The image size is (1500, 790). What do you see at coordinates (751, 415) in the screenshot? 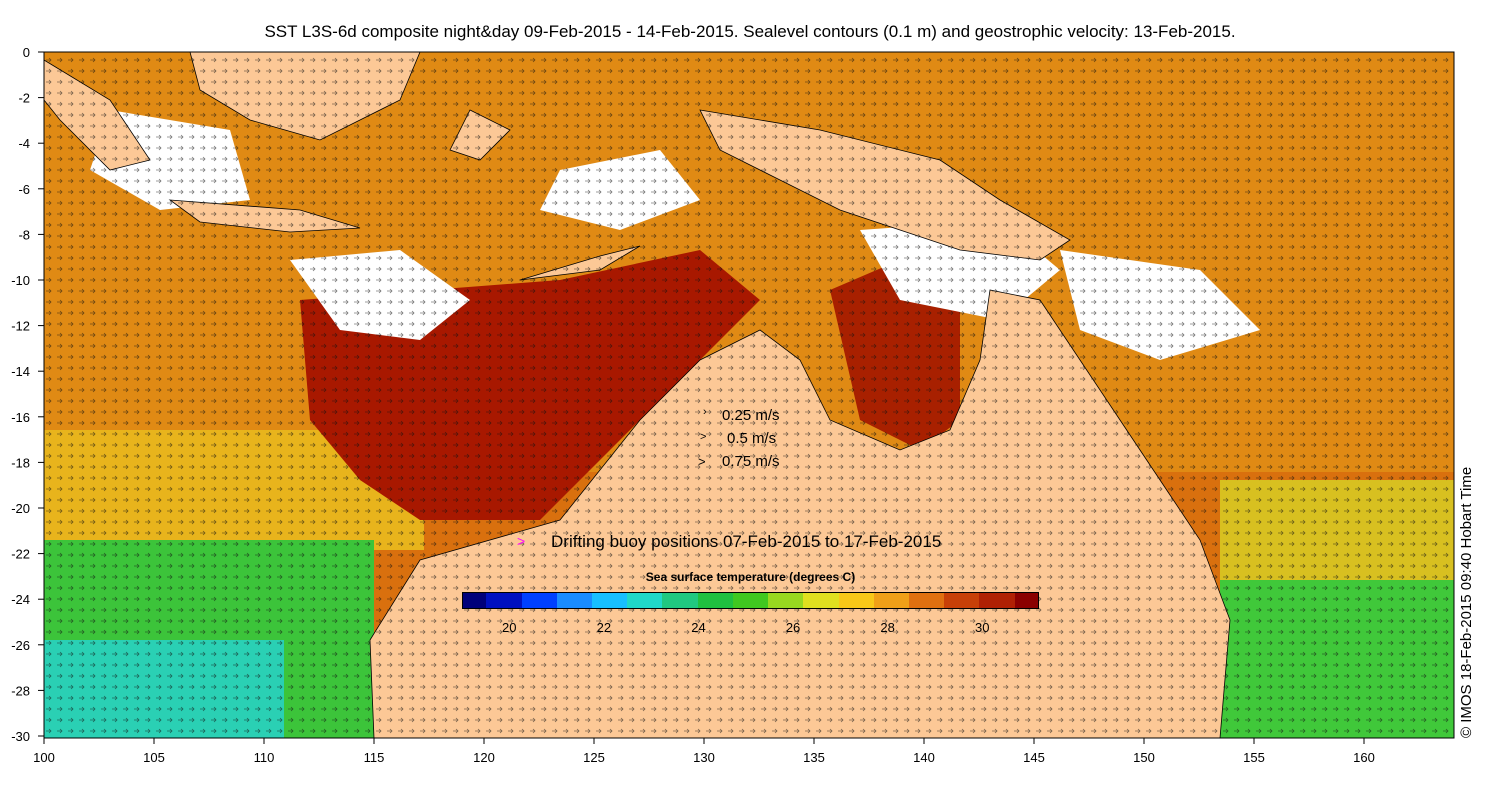
I see `legend-speed-025-label: 0.25 m/s` at bounding box center [751, 415].